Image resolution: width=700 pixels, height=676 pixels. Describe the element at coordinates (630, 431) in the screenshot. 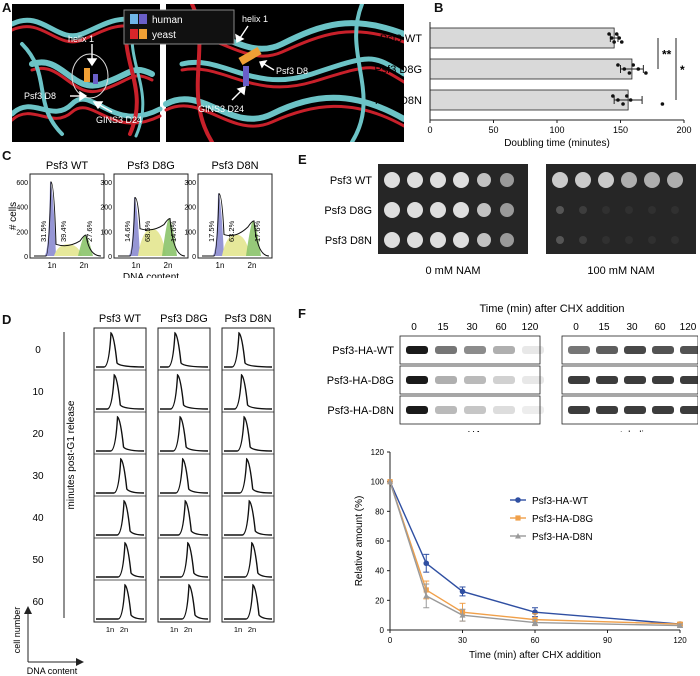

I see `blot-antibody-1: α-tubulin` at that location.